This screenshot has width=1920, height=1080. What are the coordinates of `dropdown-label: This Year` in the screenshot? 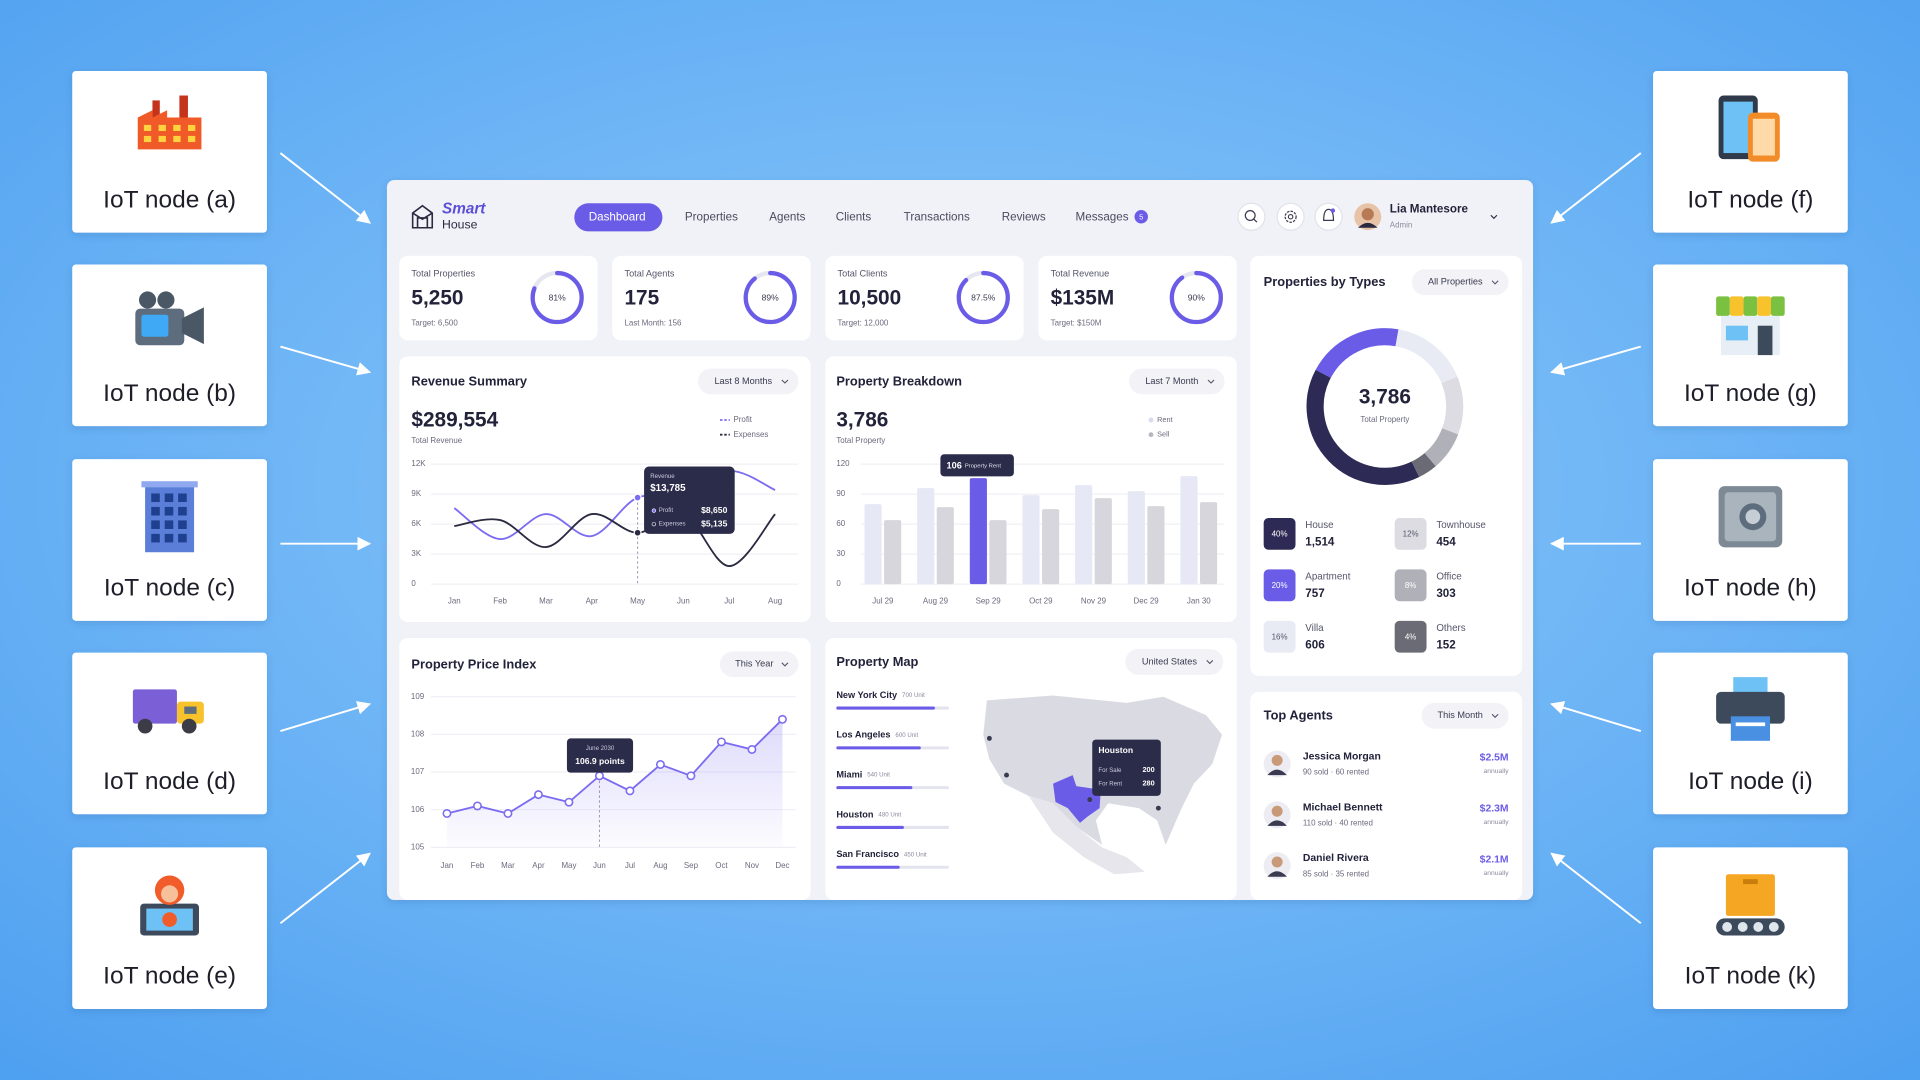 It's located at (754, 664).